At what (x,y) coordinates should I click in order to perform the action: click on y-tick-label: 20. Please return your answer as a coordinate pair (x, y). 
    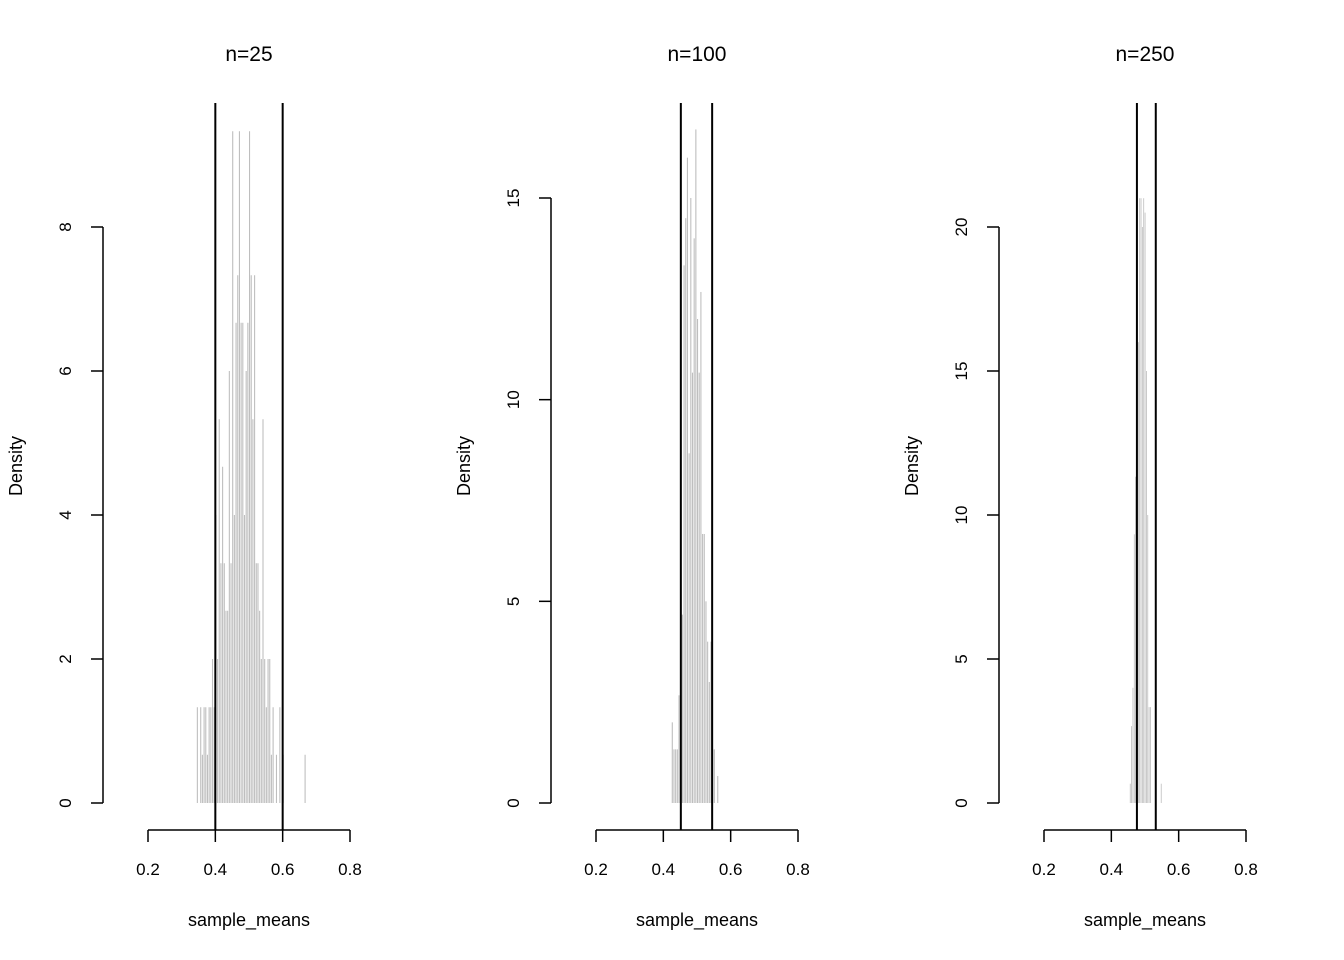
    Looking at the image, I should click on (961, 227).